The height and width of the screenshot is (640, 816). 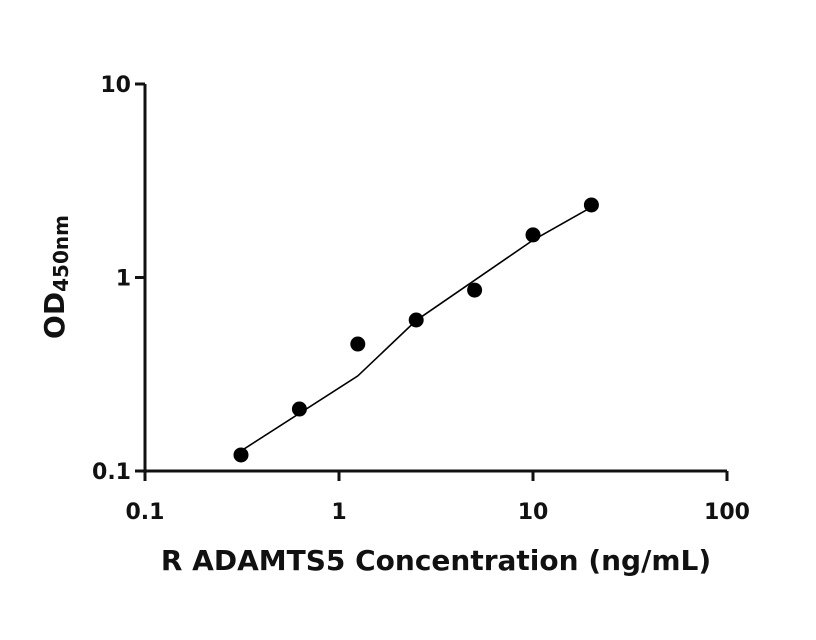 What do you see at coordinates (54, 315) in the screenshot?
I see `y-axis-label-main: OD` at bounding box center [54, 315].